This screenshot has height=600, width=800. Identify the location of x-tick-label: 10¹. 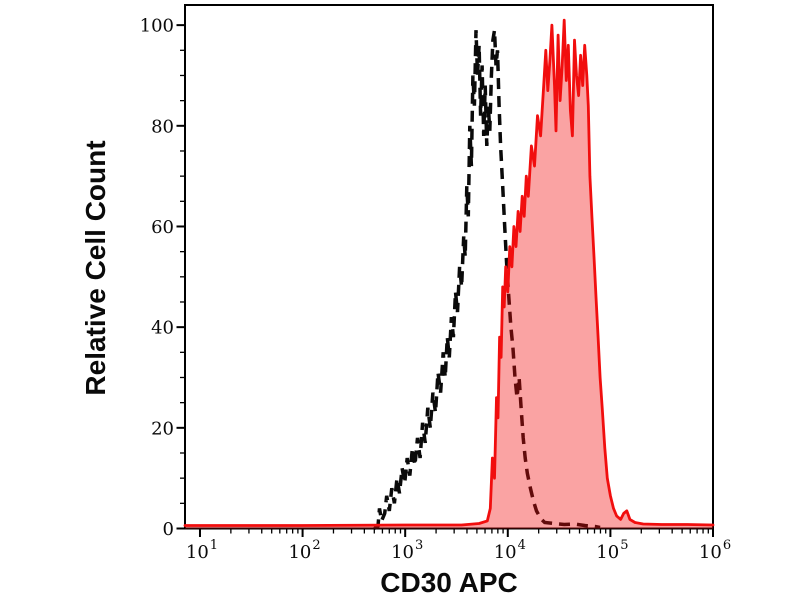
(202, 550).